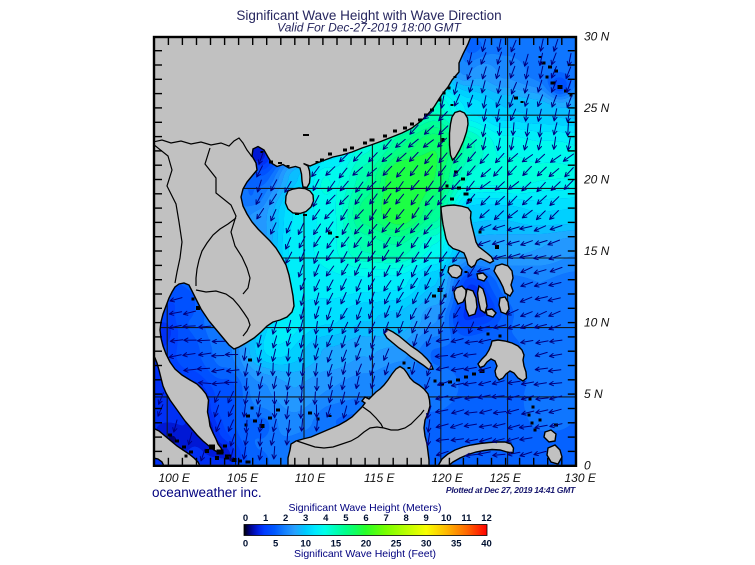  Describe the element at coordinates (405, 518) in the screenshot. I see `svg-text: 8` at that location.